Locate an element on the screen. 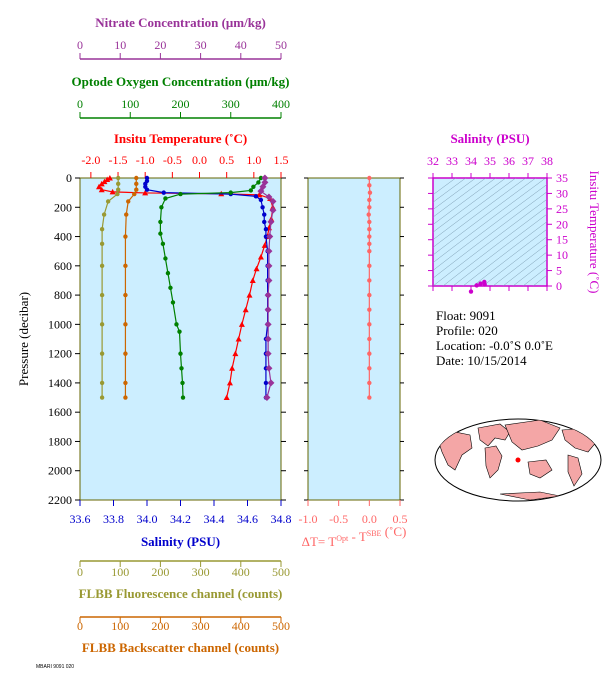 The width and height of the screenshot is (616, 689). delta-t-tick-label: -0.5 is located at coordinates (338, 519).